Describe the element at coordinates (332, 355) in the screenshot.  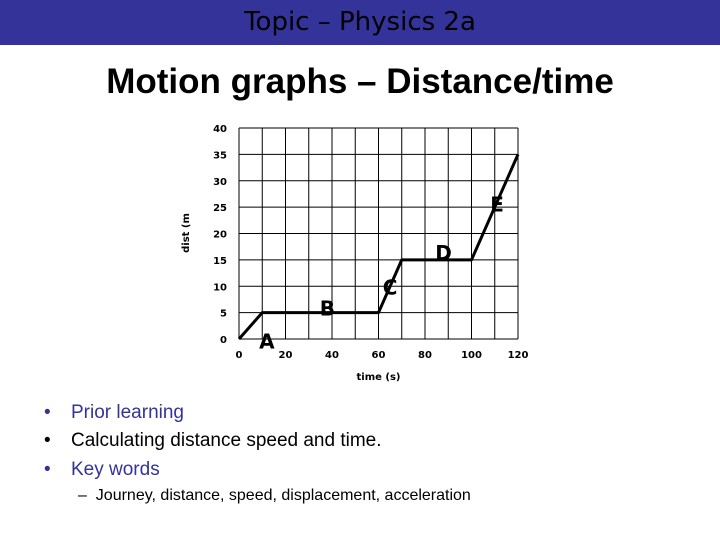
I see `x-tick-label: 40` at that location.